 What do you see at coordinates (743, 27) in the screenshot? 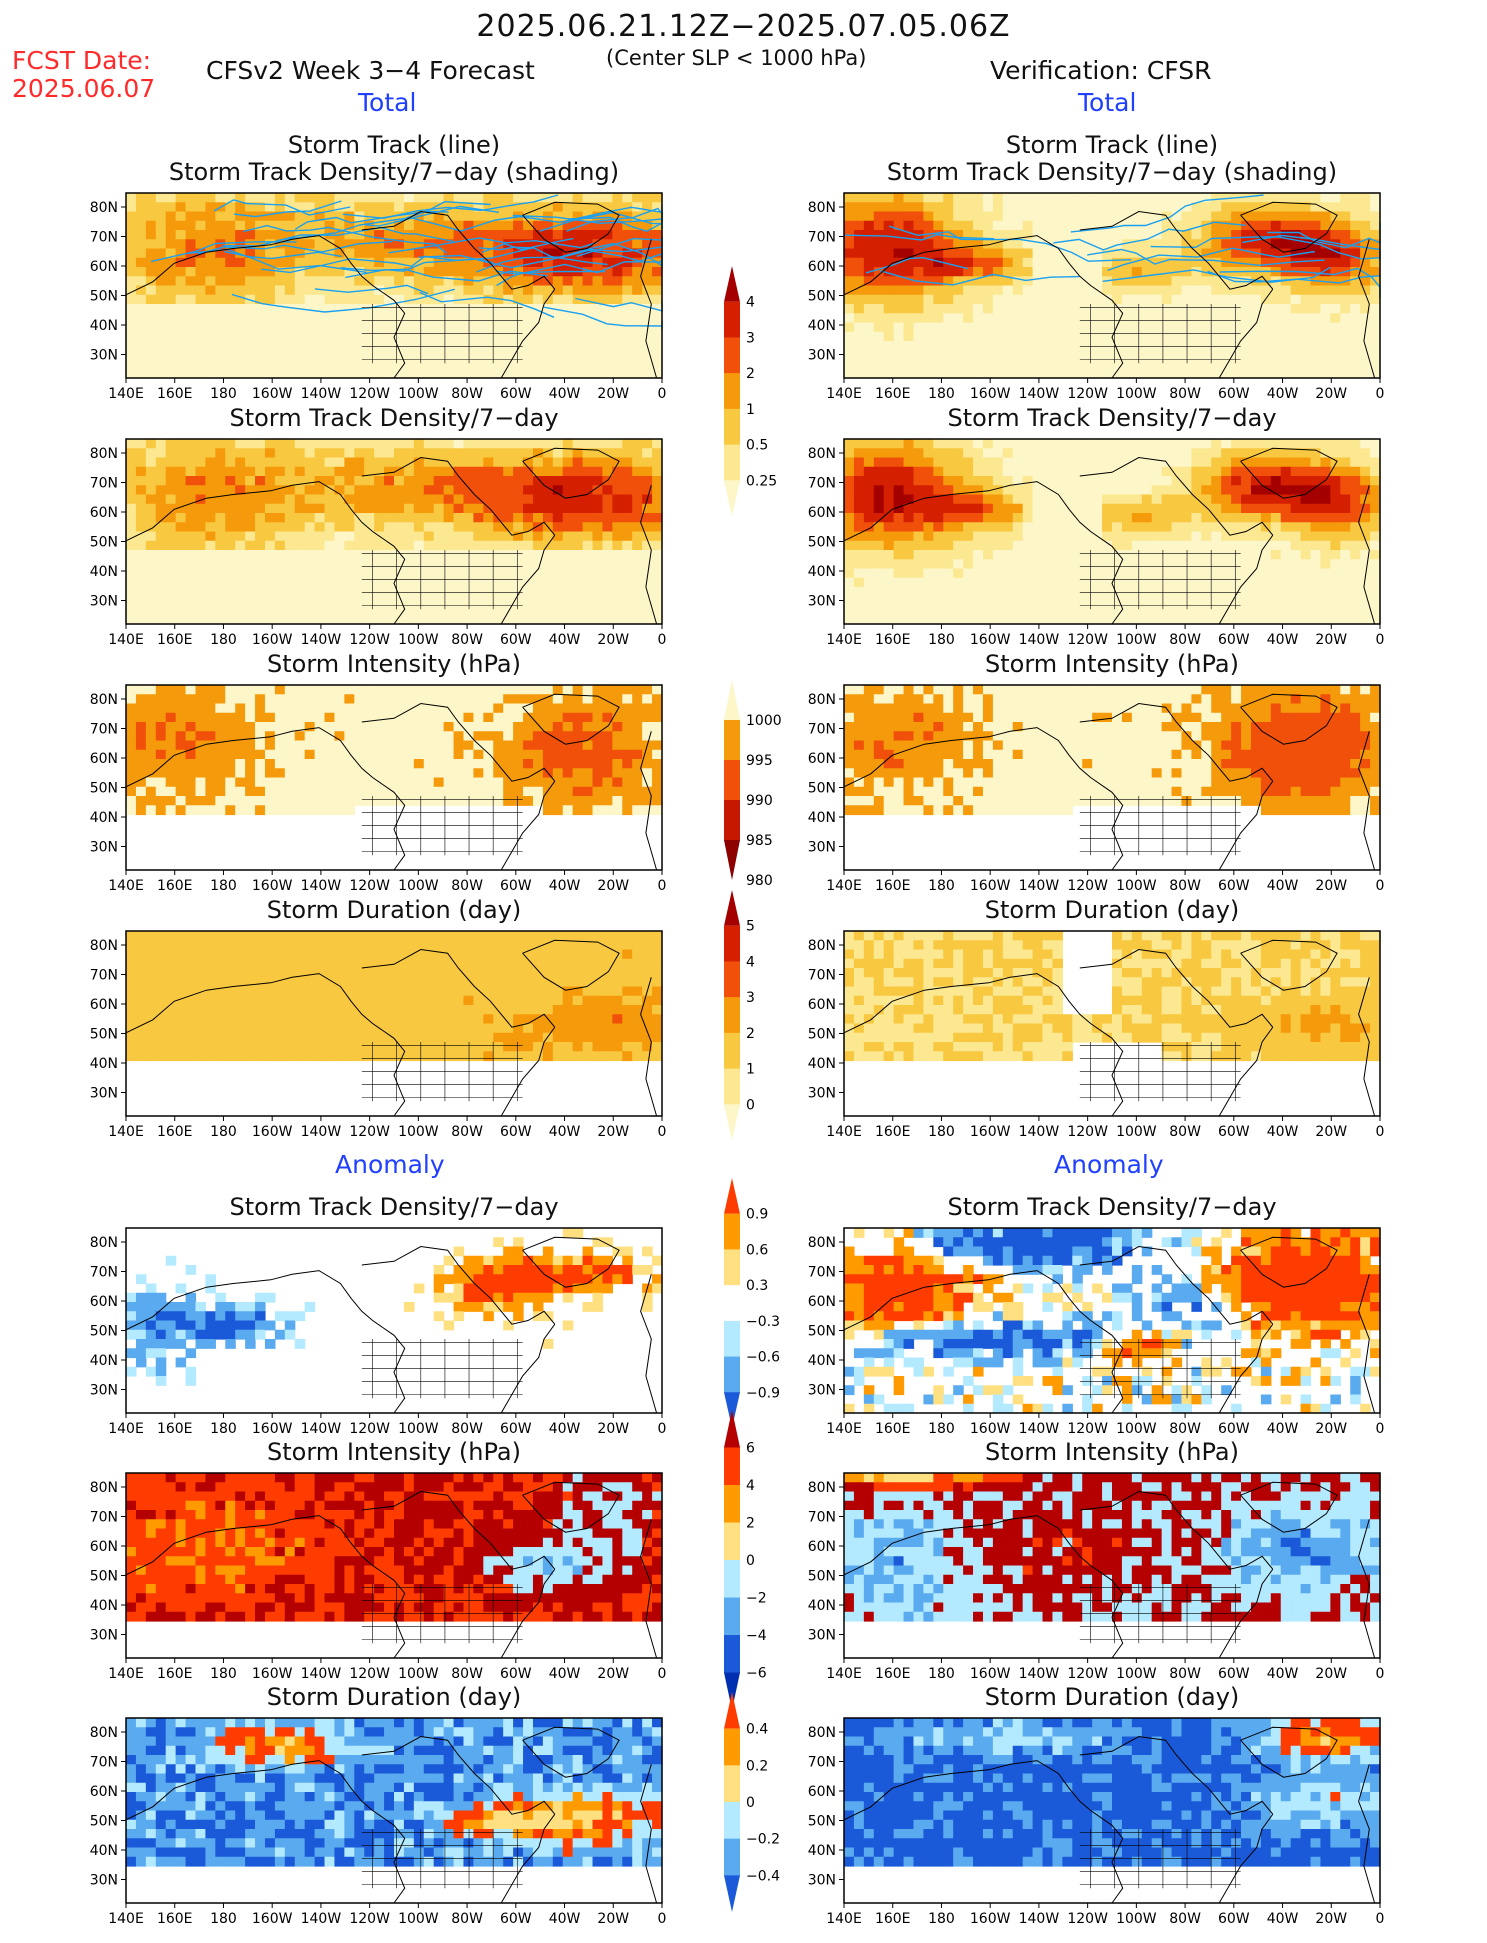
I see `page-title: 2025.06.21.12Z−2025.07.05.06Z` at bounding box center [743, 27].